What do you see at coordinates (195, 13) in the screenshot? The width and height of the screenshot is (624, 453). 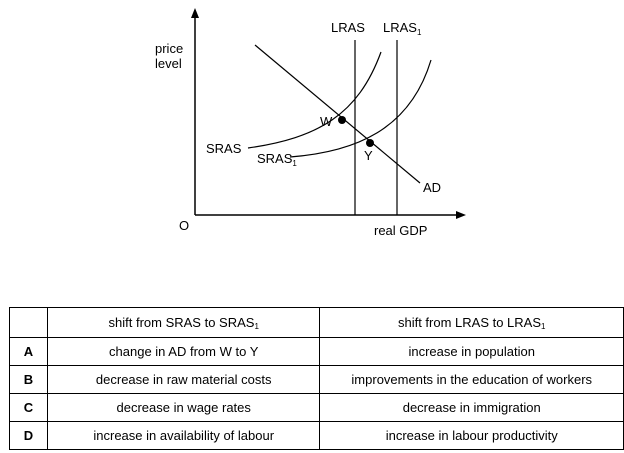 I see `y-axis-arrow` at bounding box center [195, 13].